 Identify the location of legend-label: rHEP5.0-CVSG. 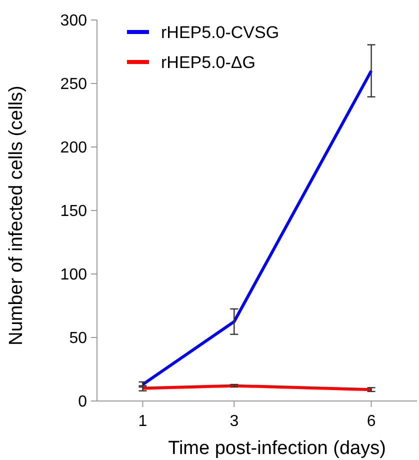
(220, 32).